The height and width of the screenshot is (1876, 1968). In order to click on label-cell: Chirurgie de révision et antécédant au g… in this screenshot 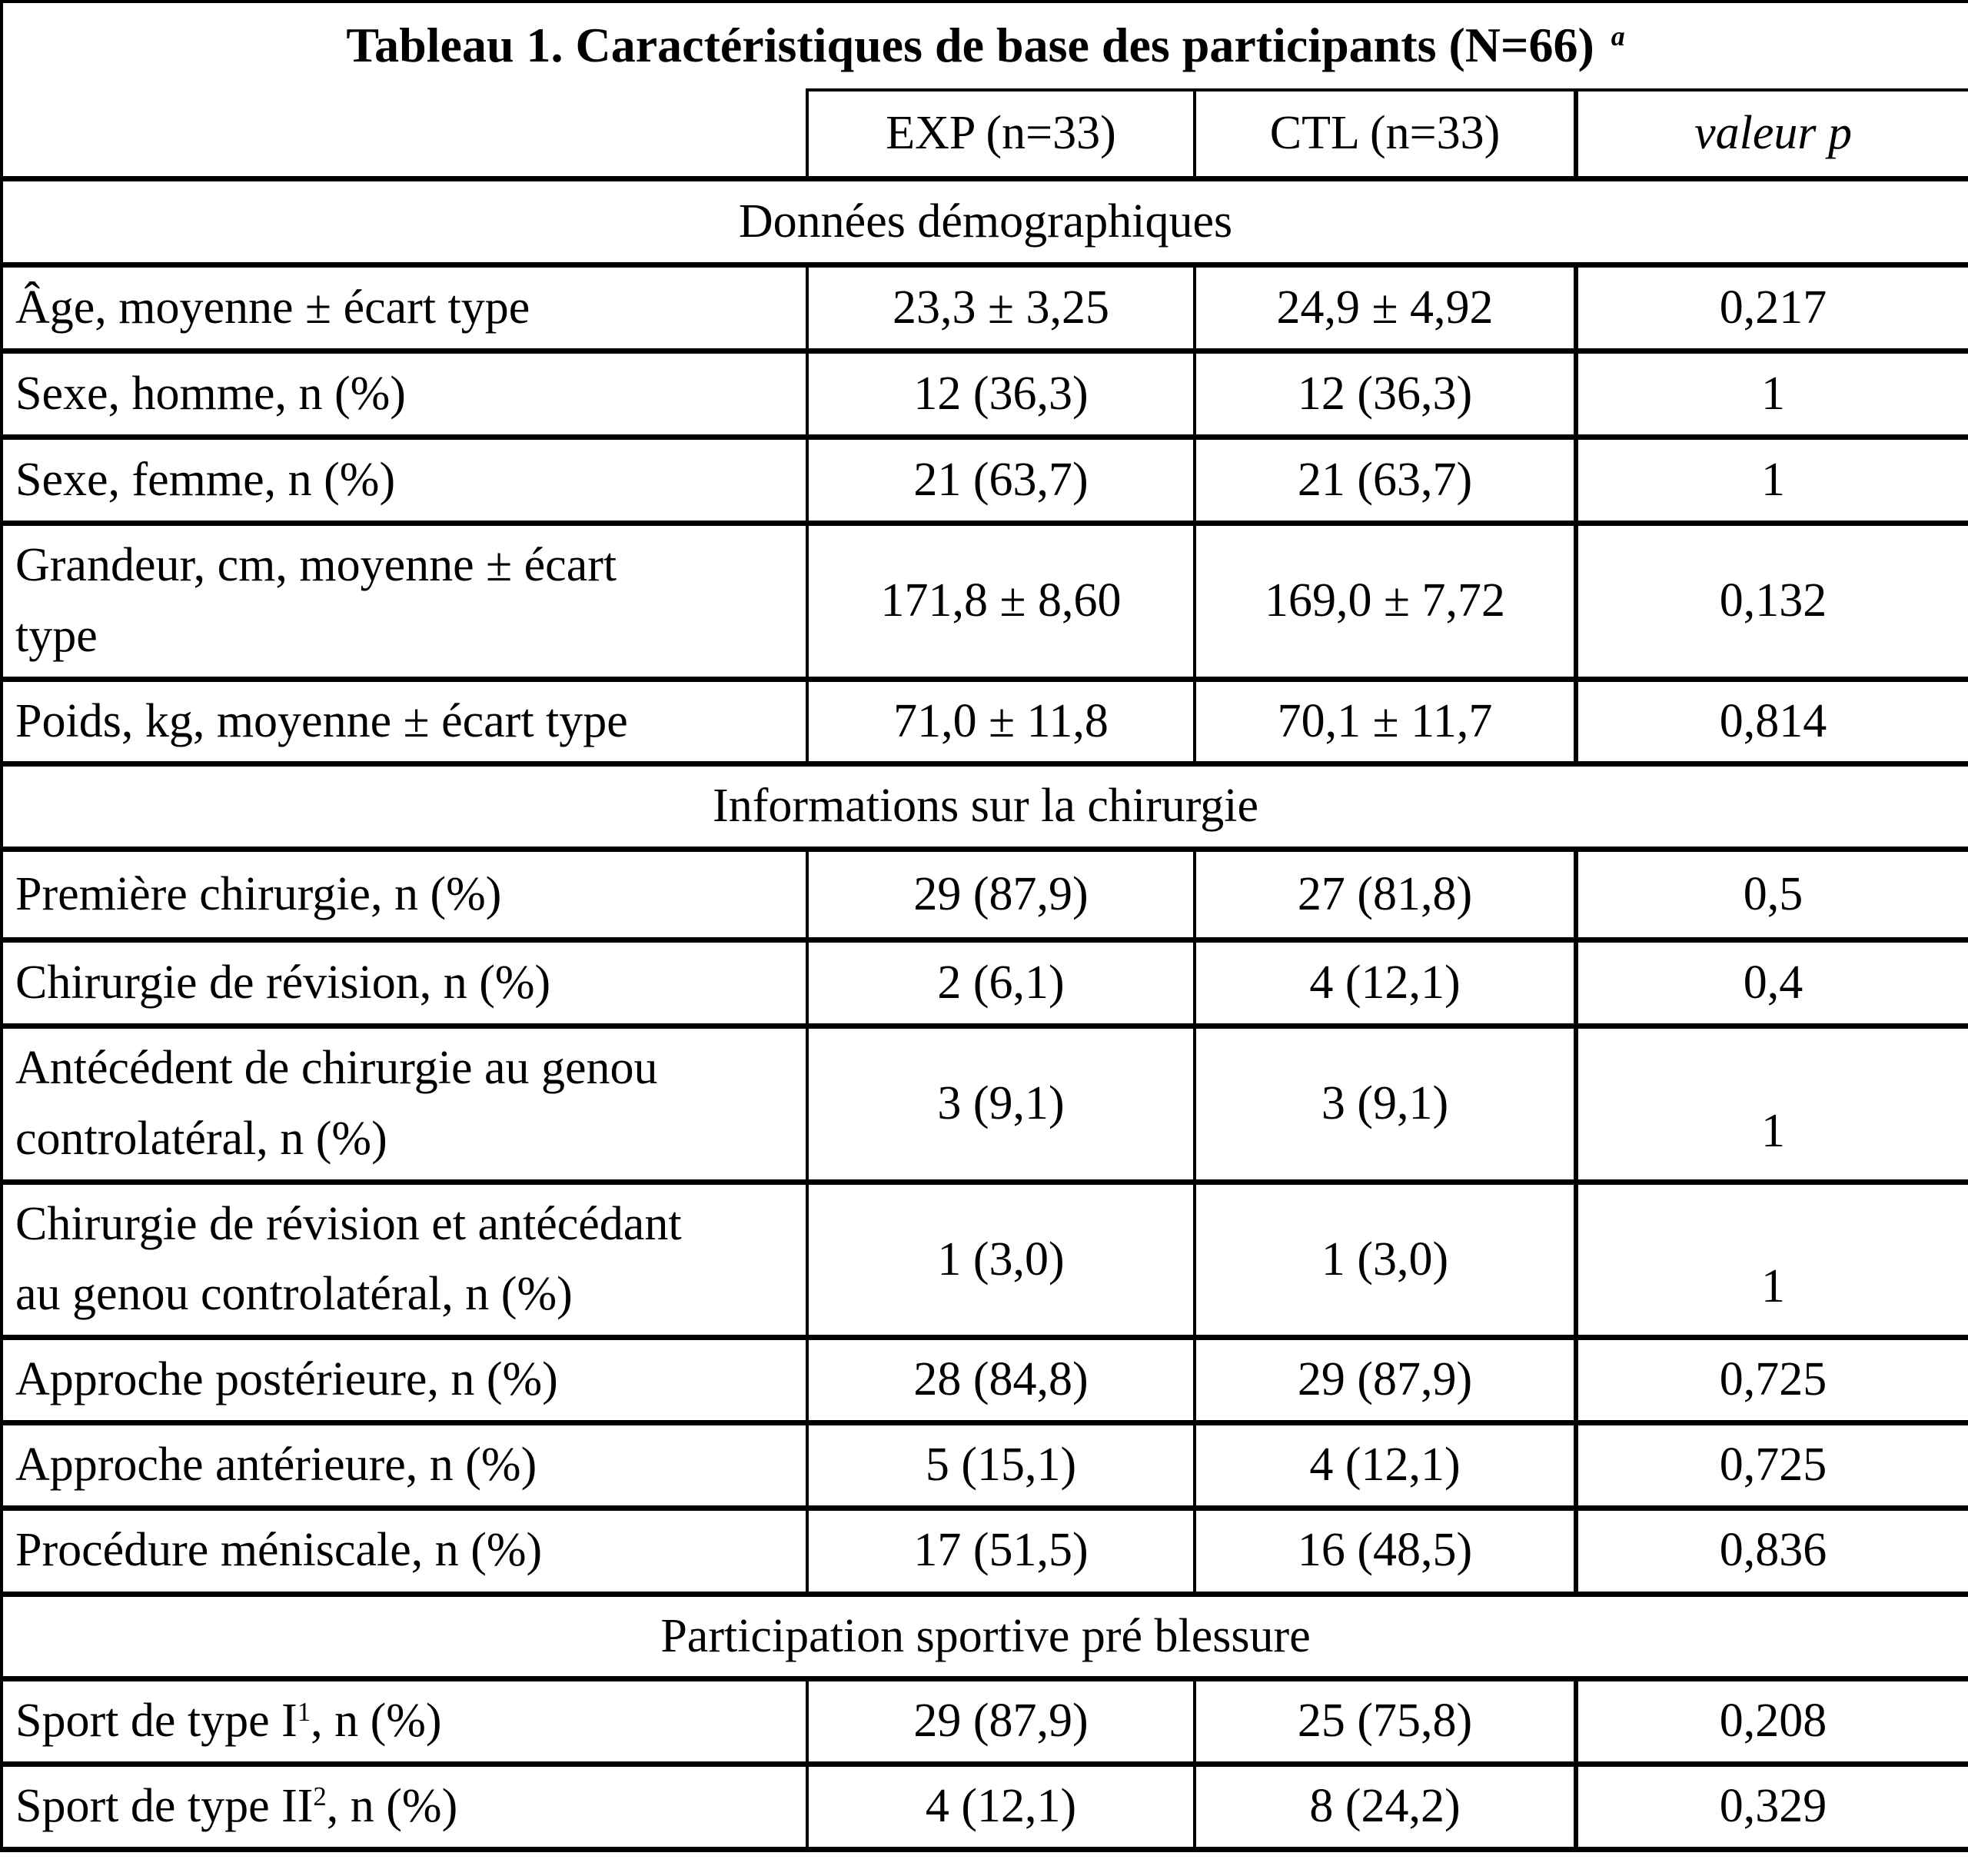, I will do `click(404, 1260)`.